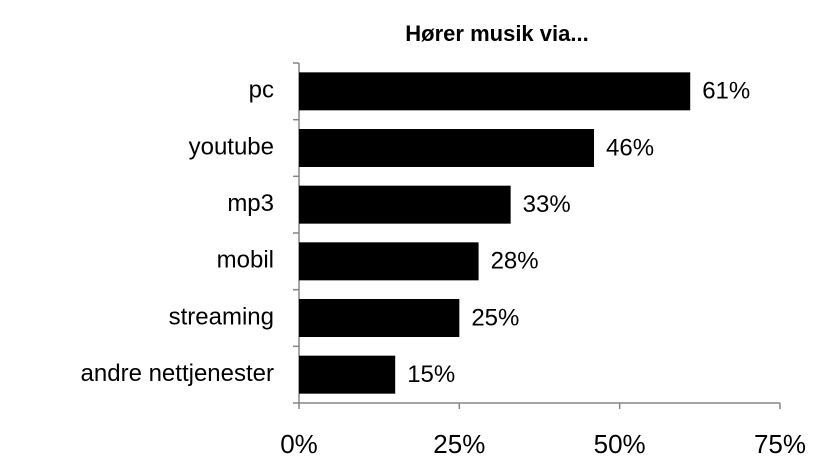  Describe the element at coordinates (245, 260) in the screenshot. I see `y-tick-label: mobil` at that location.